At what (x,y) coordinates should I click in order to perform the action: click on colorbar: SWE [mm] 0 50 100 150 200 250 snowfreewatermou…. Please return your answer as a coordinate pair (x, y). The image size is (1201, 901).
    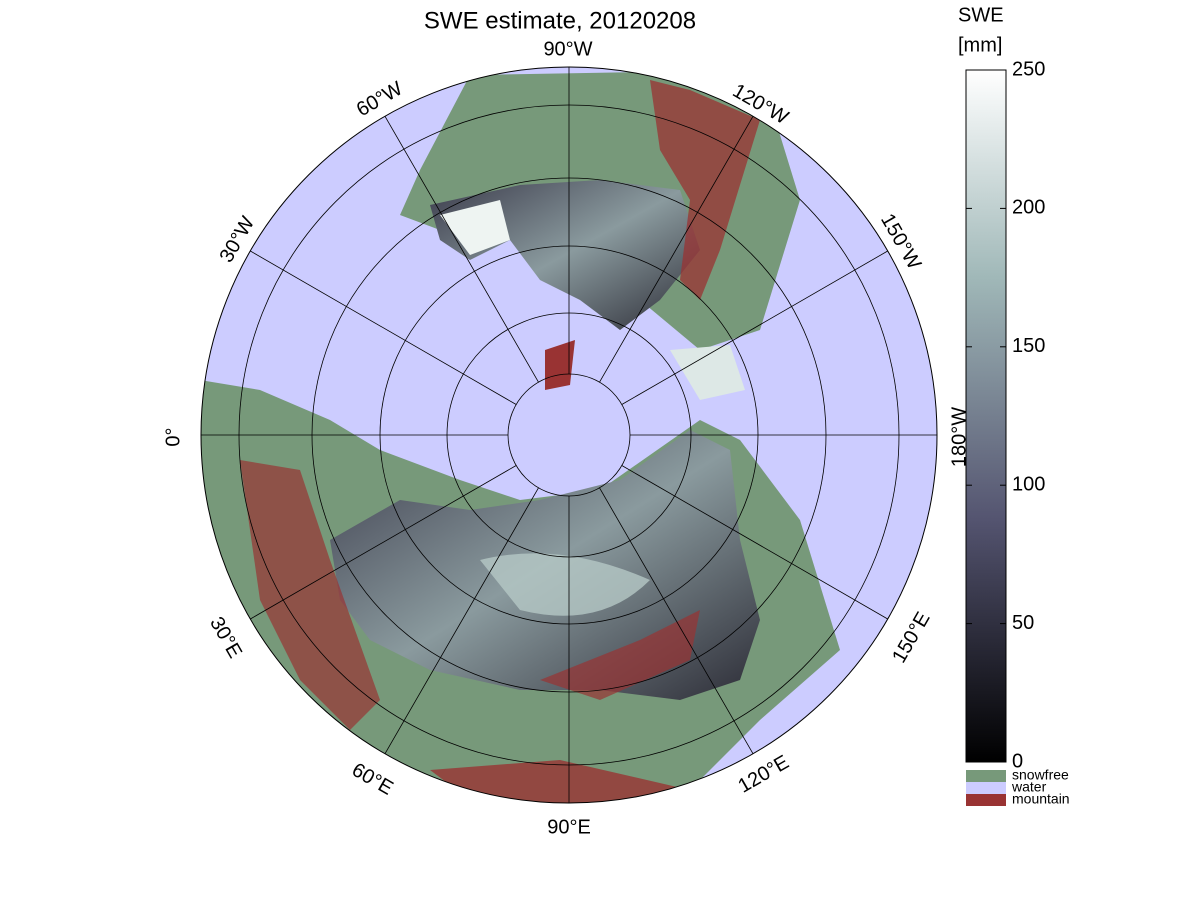
    Looking at the image, I should click on (1014, 405).